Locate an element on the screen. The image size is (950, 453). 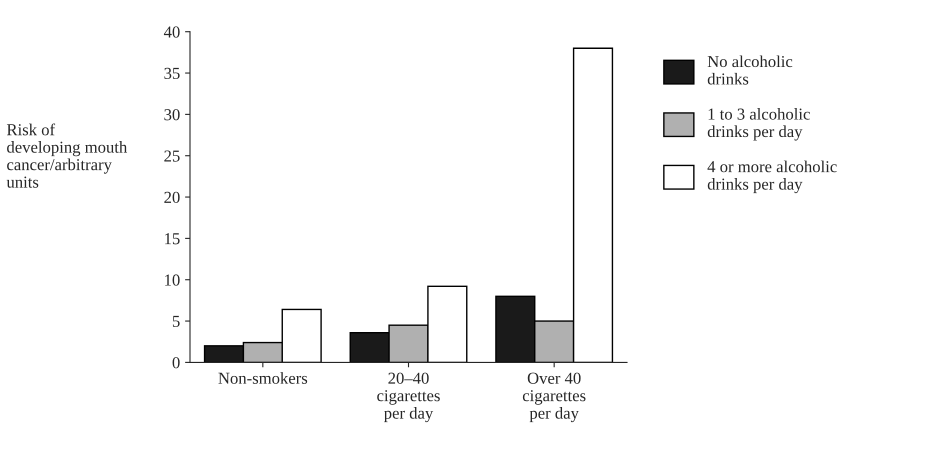
legend-label: 1 to 3 alcoholic drinks per day is located at coordinates (759, 124).